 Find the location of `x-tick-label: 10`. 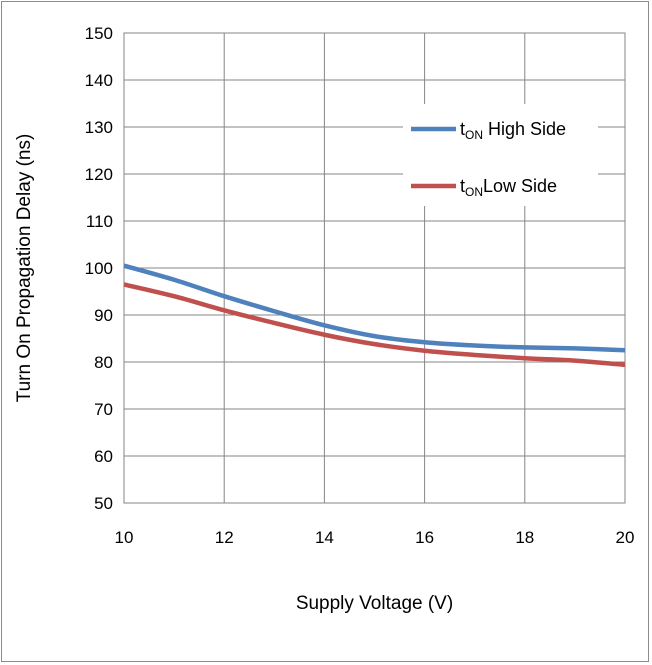

x-tick-label: 10 is located at coordinates (124, 537).